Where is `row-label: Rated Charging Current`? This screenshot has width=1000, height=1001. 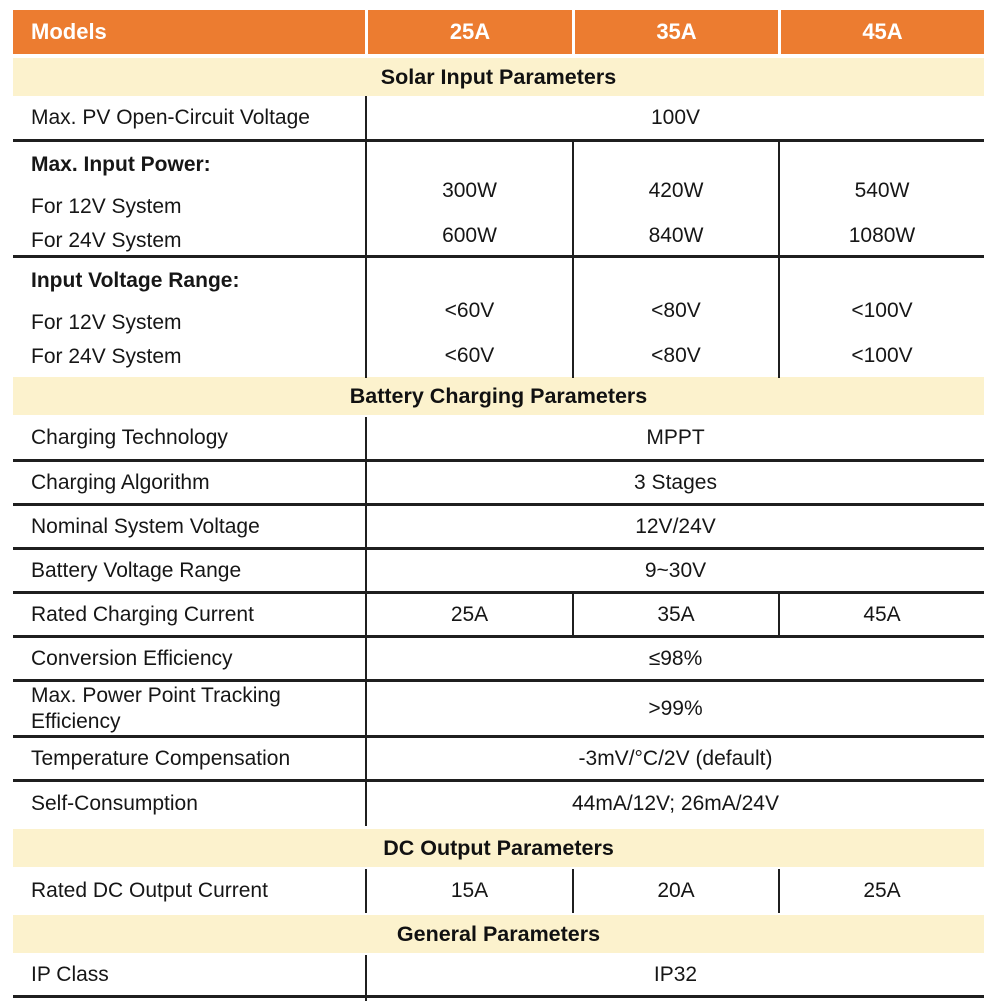
row-label: Rated Charging Current is located at coordinates (142, 614).